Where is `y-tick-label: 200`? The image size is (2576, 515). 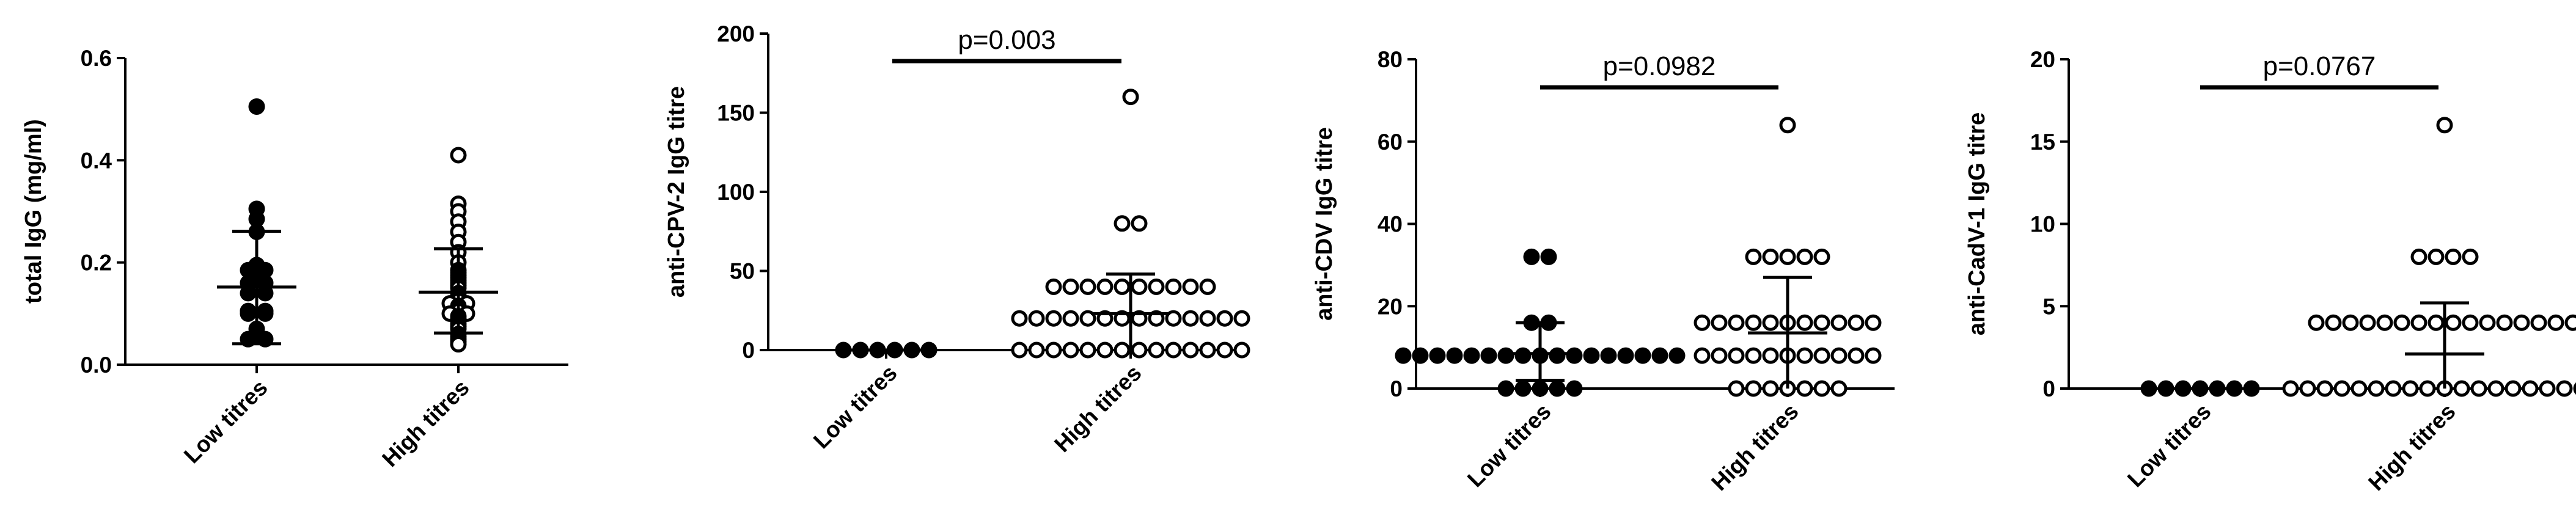
y-tick-label: 200 is located at coordinates (736, 33).